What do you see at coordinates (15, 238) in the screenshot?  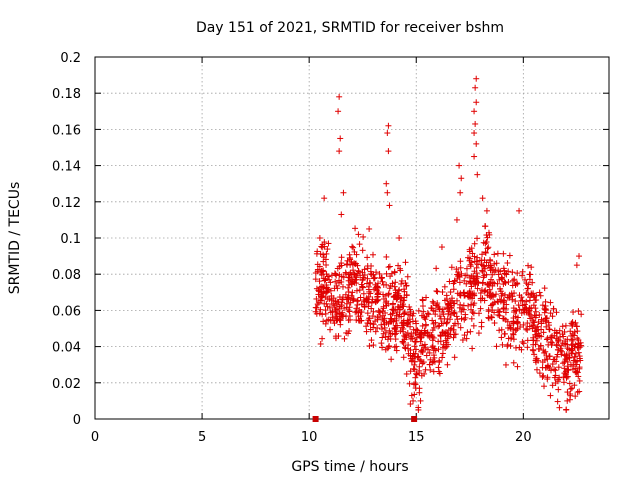 I see `y-axis-label: SRMTID / TECUs` at bounding box center [15, 238].